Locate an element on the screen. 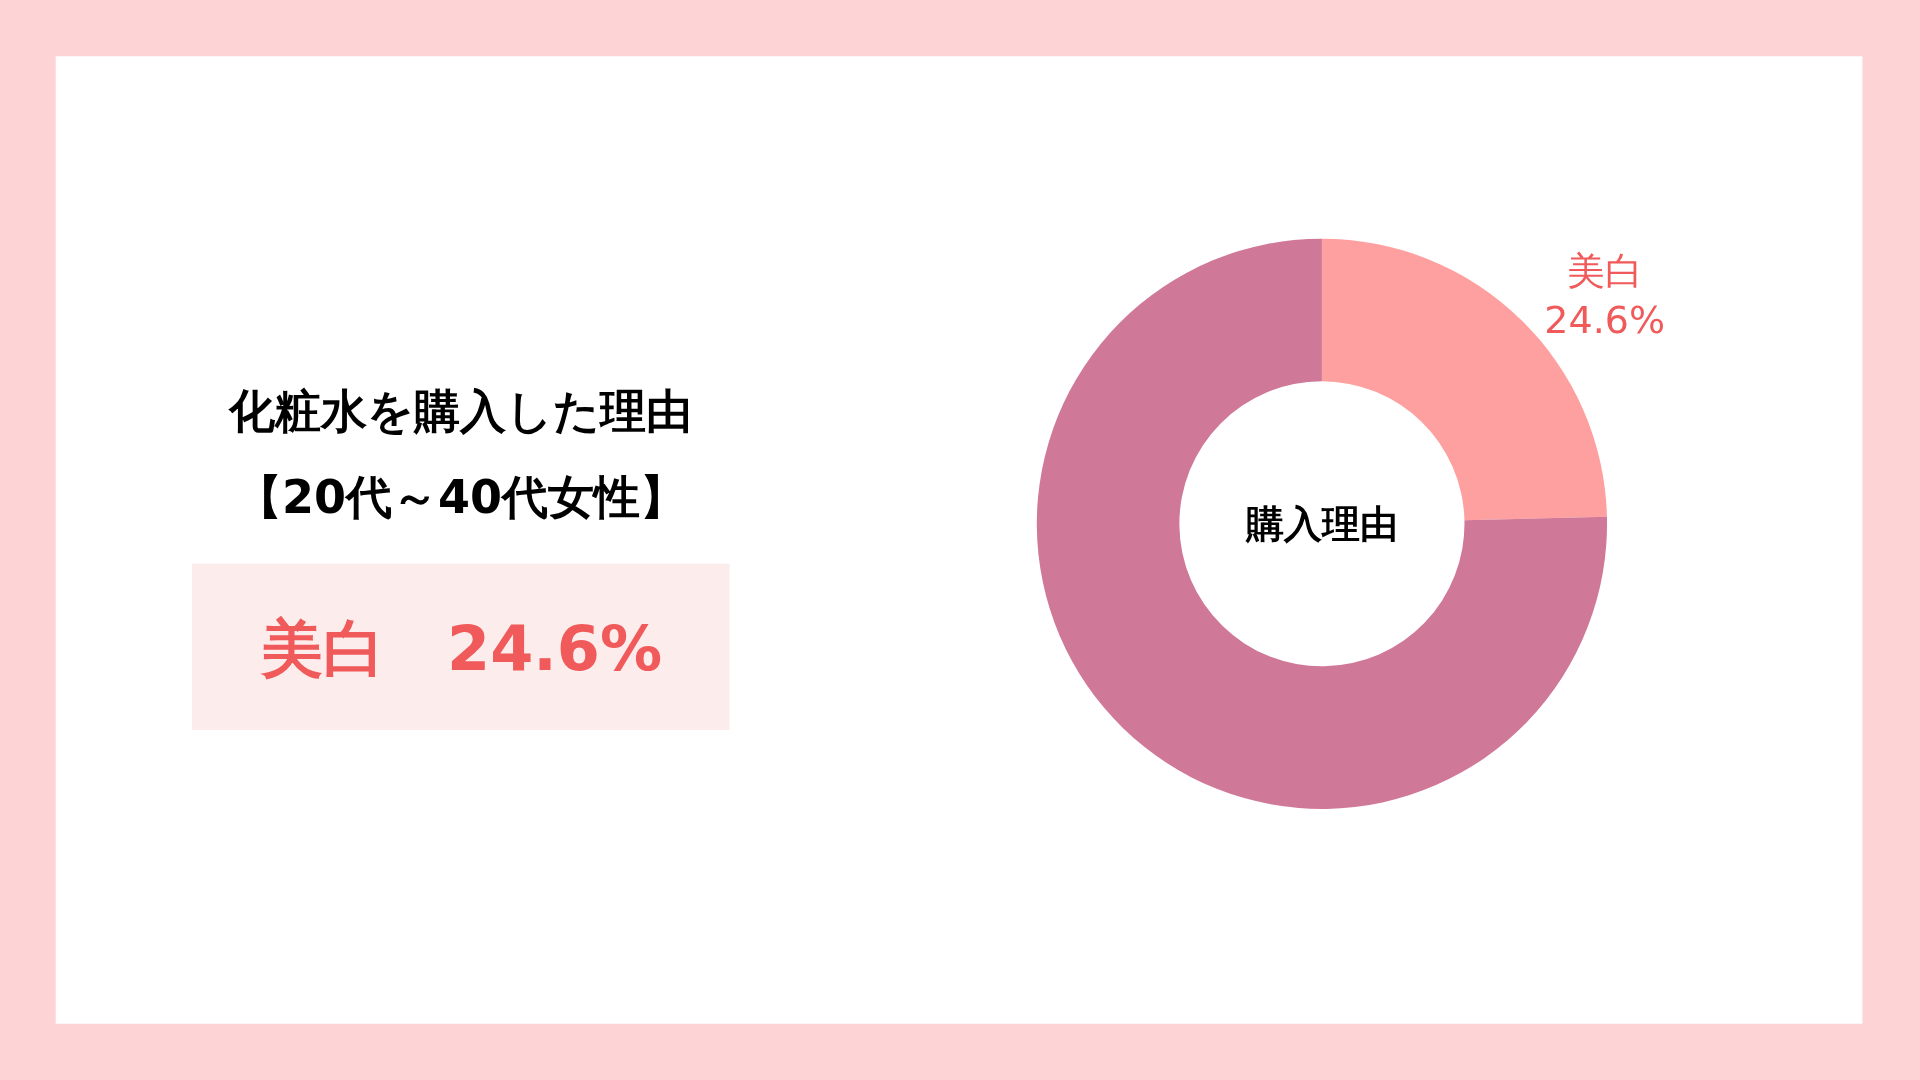 The image size is (1920, 1080). slice-label: 美白 is located at coordinates (1604, 271).